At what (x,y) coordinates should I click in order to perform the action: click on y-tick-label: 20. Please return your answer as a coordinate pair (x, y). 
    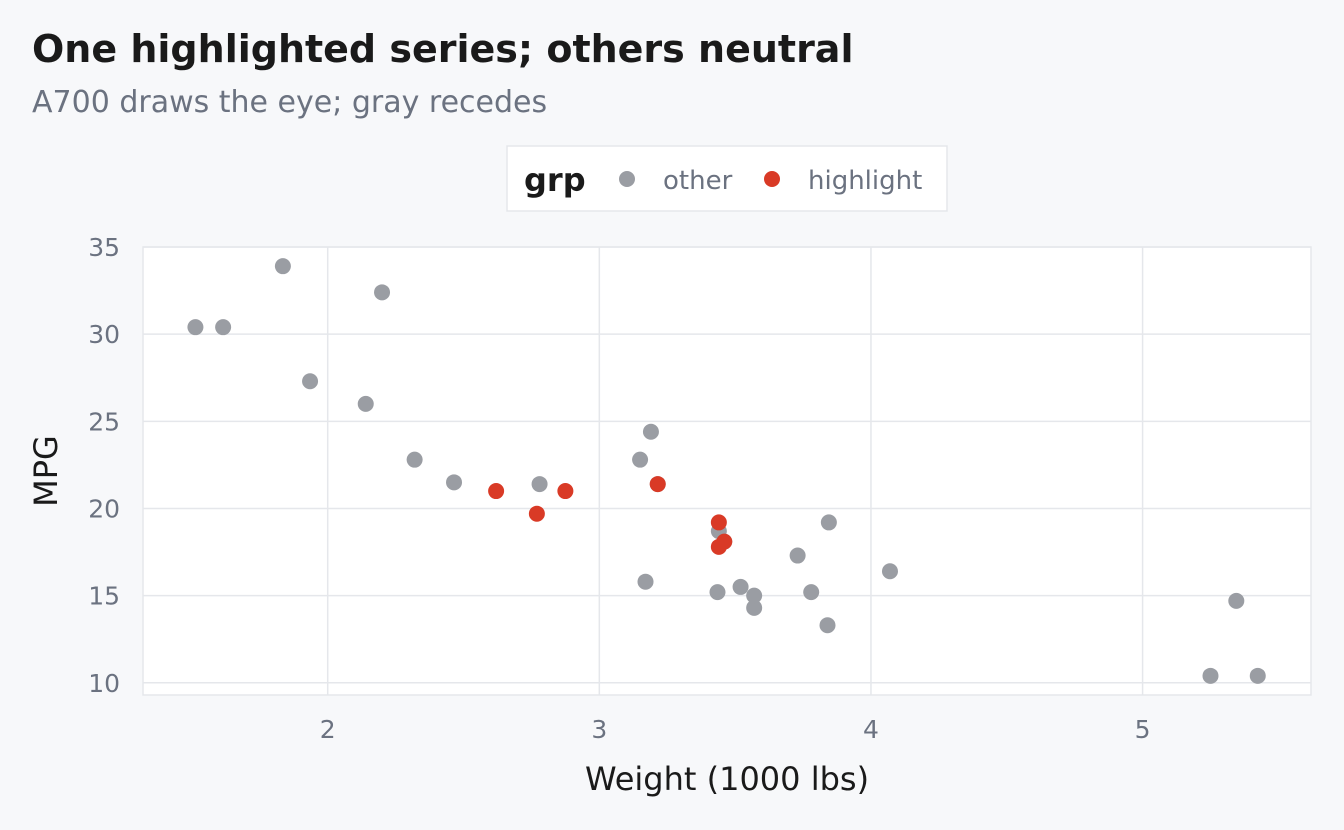
    Looking at the image, I should click on (104, 508).